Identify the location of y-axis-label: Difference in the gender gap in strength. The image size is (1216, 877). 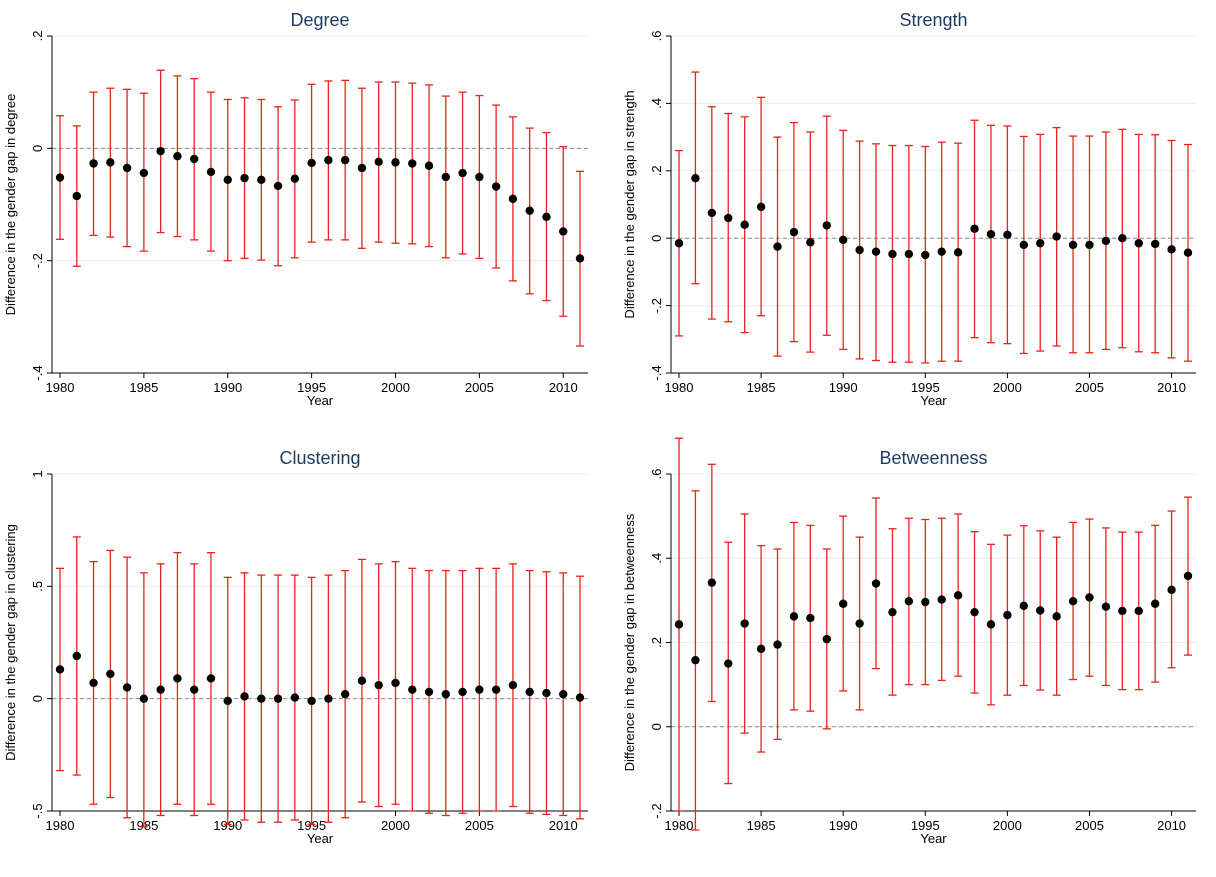
(629, 204).